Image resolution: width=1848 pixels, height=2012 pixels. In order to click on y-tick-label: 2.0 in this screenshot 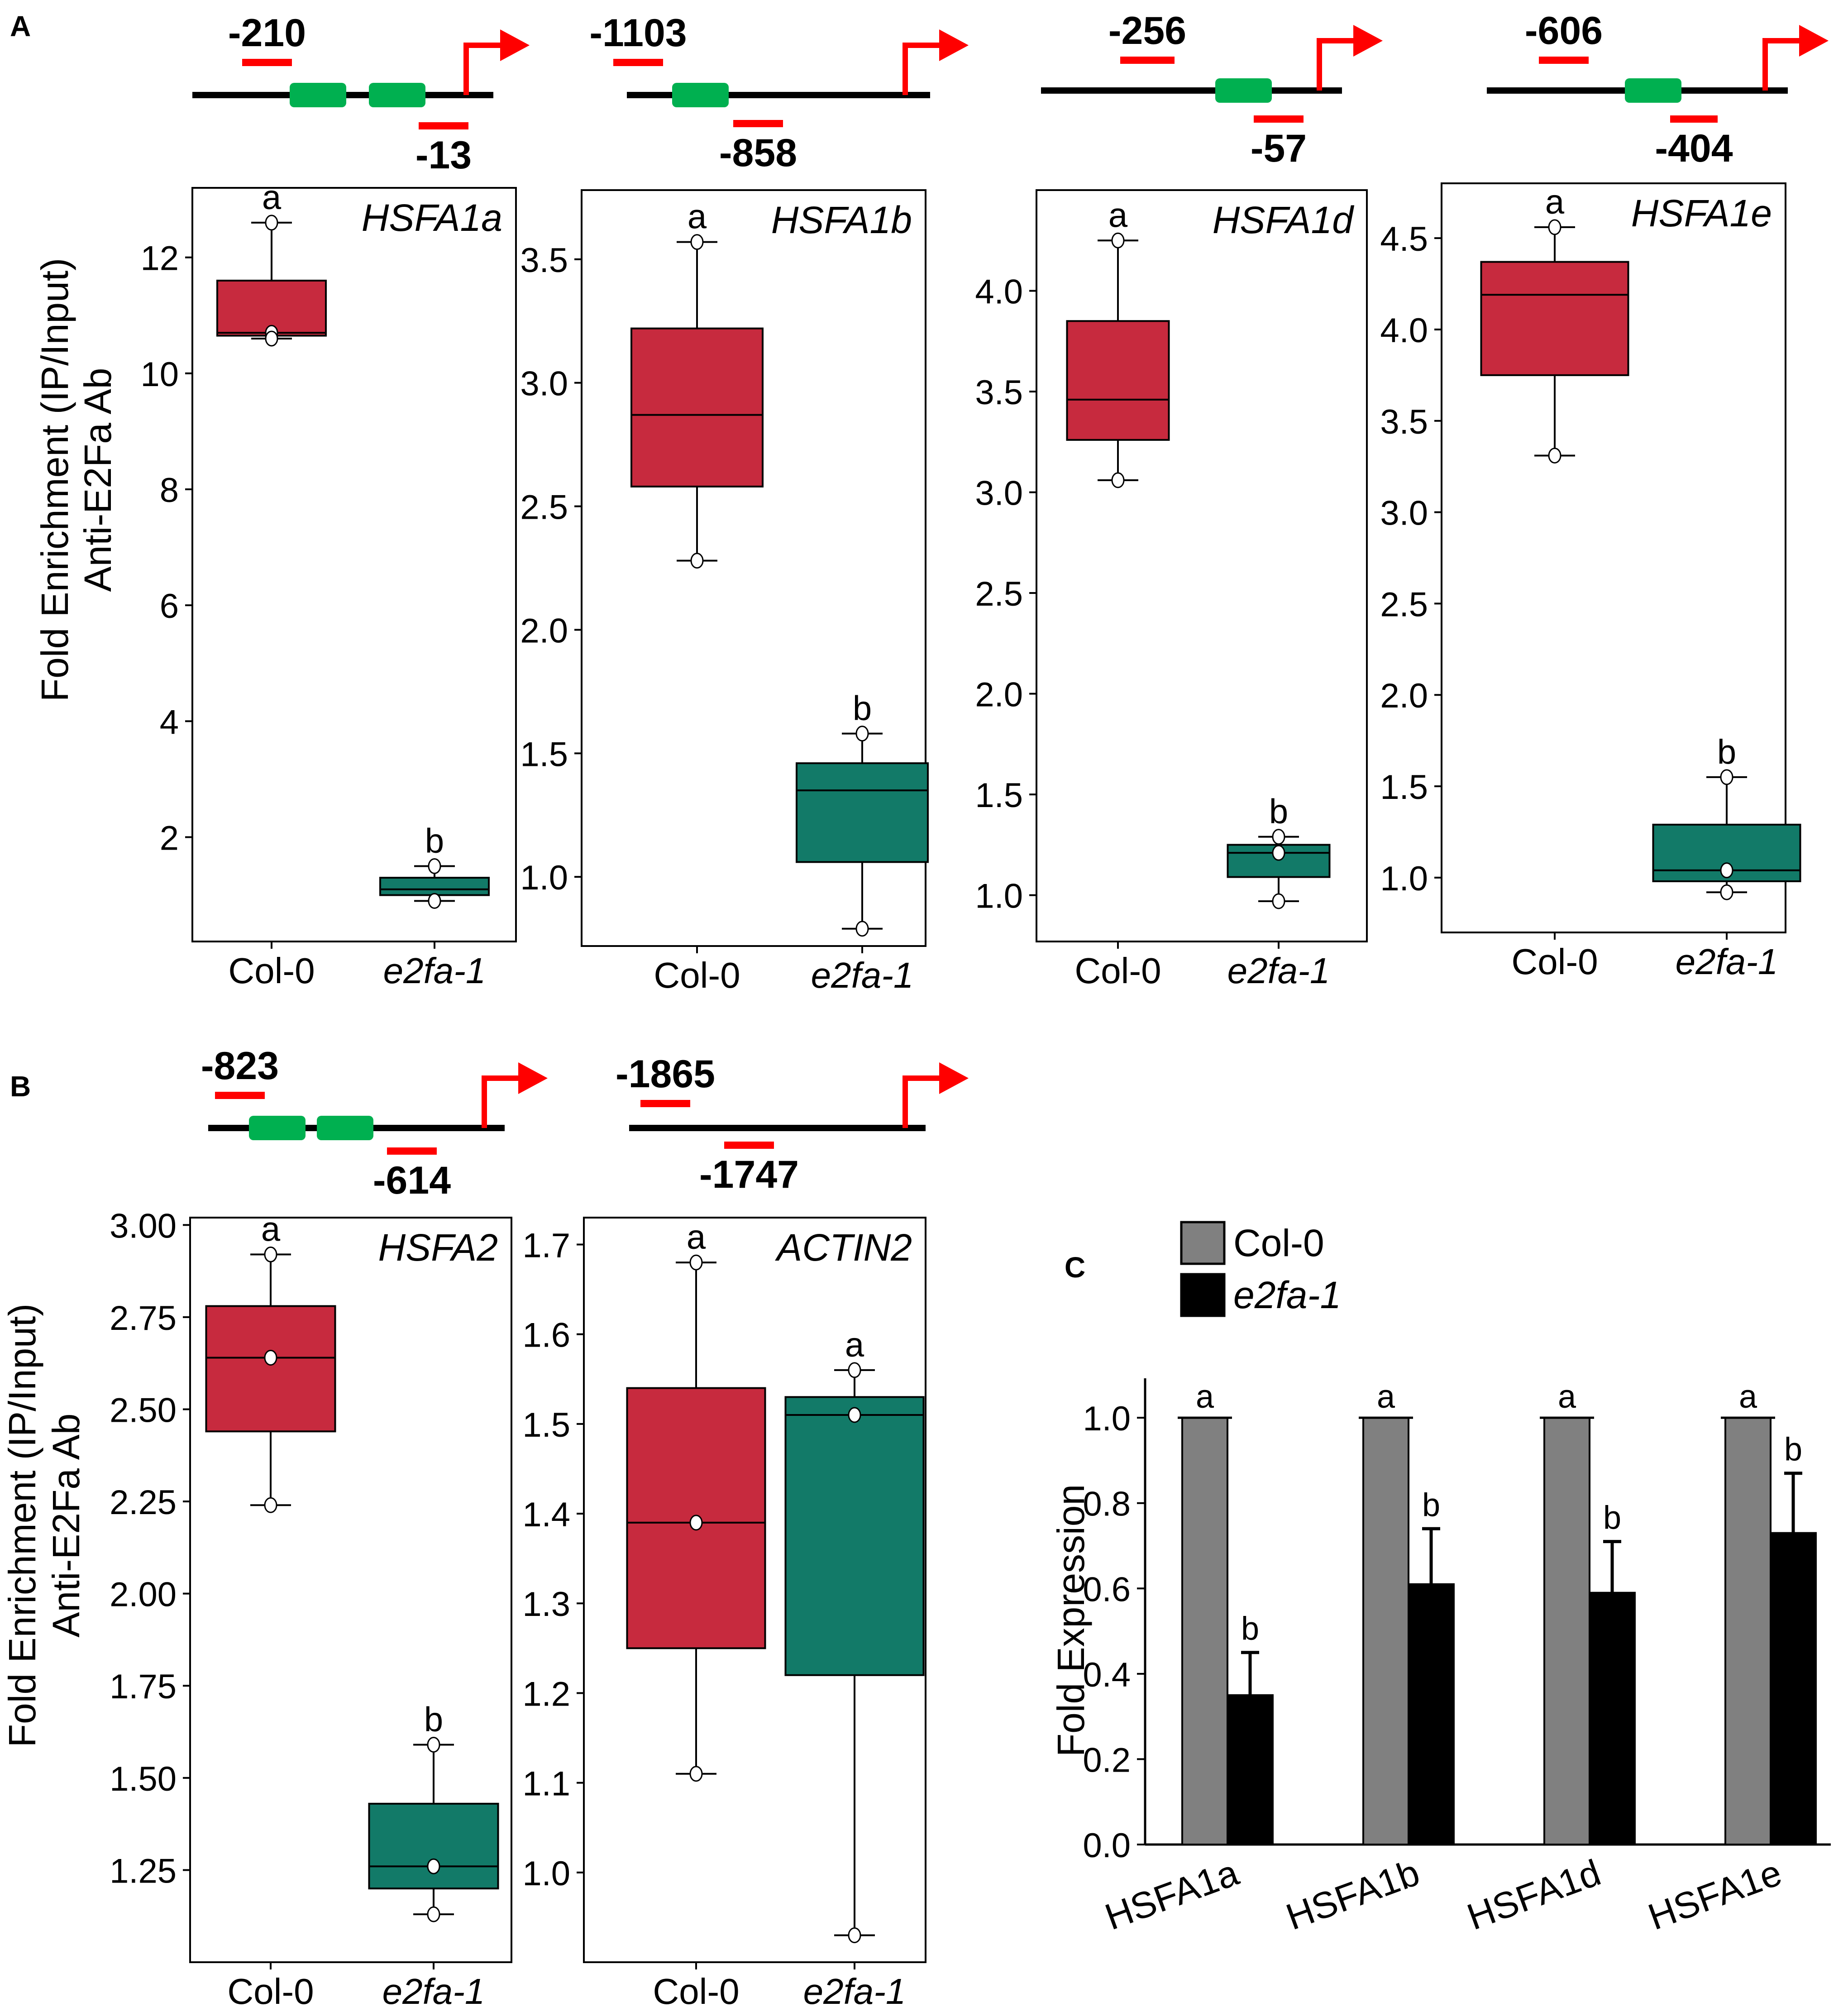, I will do `click(999, 695)`.